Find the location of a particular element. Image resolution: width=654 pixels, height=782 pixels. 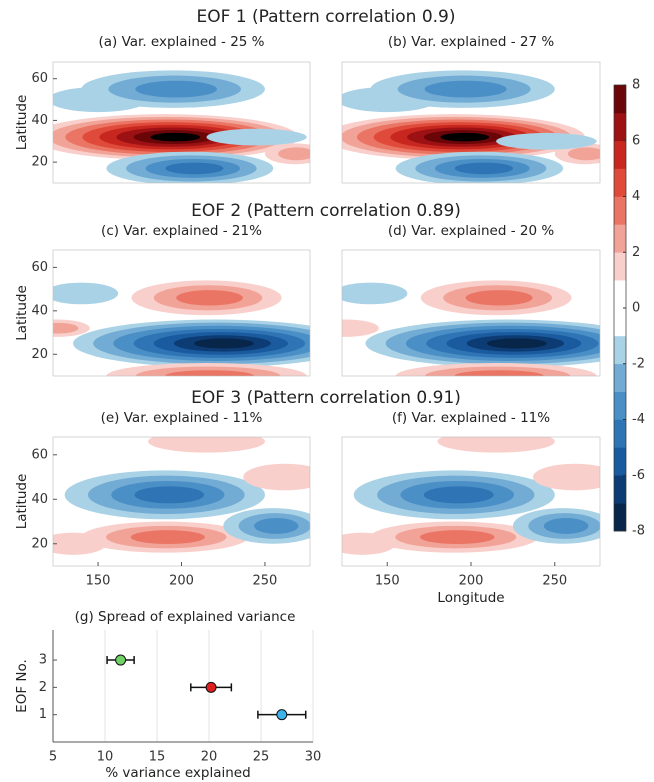

colorbar-tick-label: -2 is located at coordinates (638, 363).